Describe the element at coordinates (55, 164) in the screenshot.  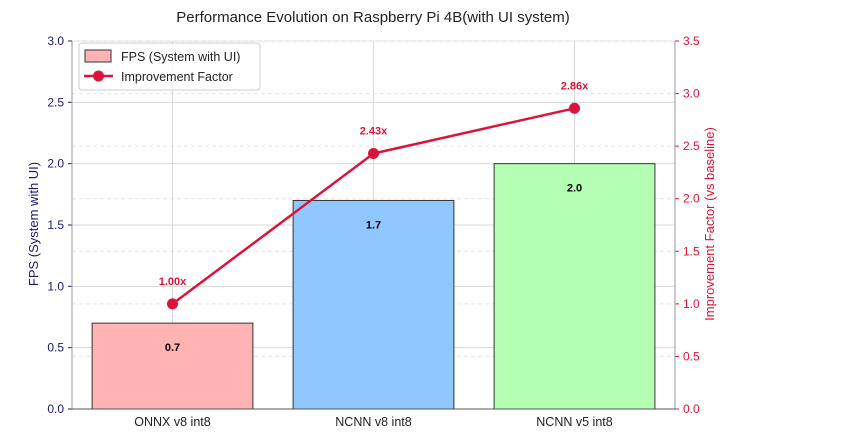
I see `y-left-tick-label: 2.0` at that location.